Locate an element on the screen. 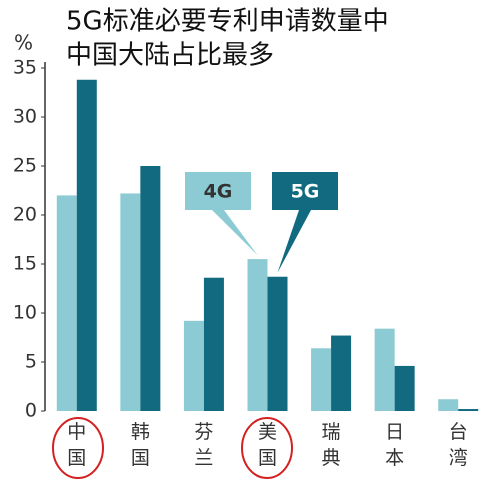  x-tick-label: 韩国 is located at coordinates (140, 445).